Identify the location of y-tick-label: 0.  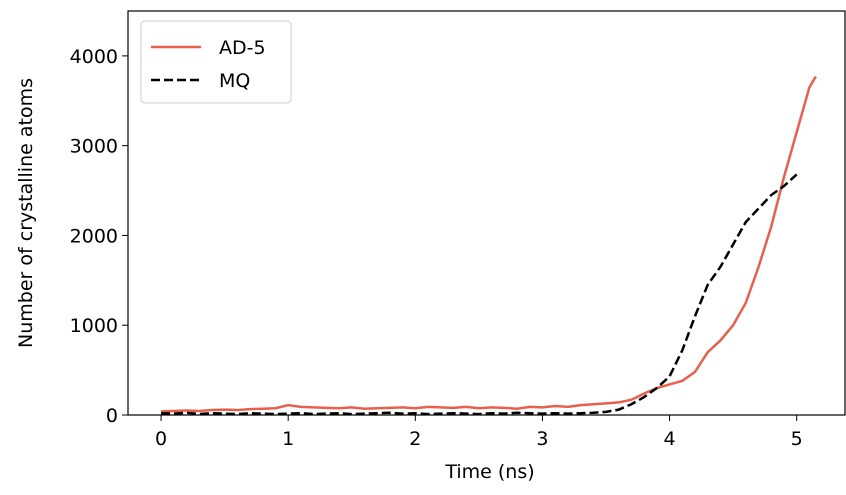
(112, 416).